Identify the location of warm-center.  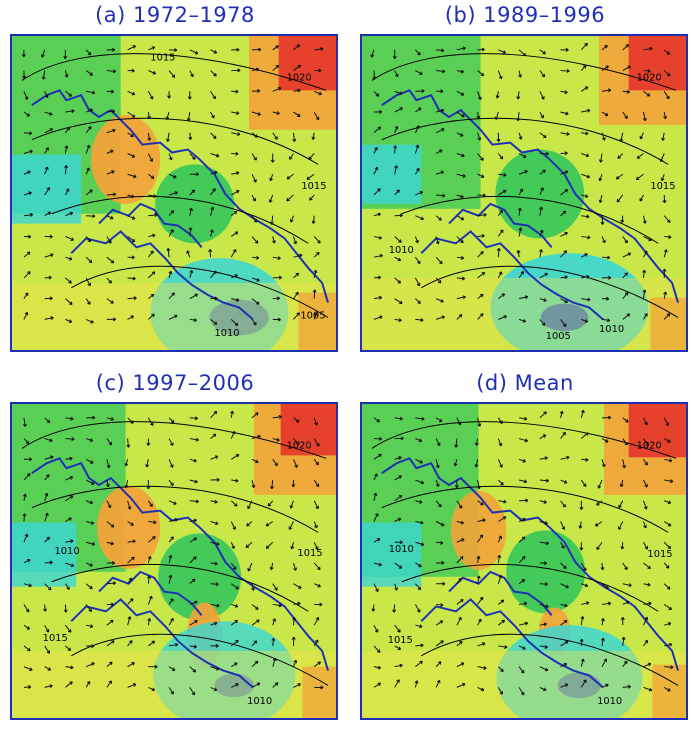
(478, 530).